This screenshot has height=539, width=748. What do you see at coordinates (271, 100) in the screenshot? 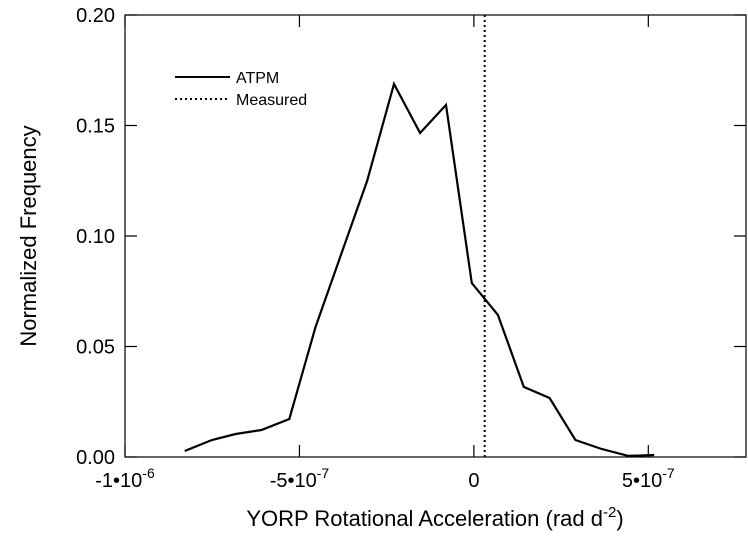
I see `legend-label: Measured` at bounding box center [271, 100].